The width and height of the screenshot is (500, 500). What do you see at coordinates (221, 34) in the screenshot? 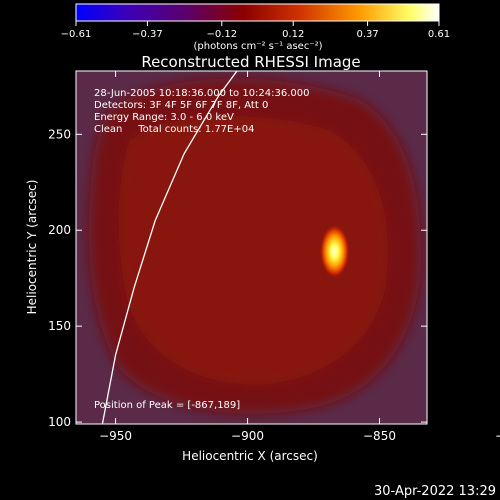
I see `colorbar-tick-label: −0.12` at bounding box center [221, 34].